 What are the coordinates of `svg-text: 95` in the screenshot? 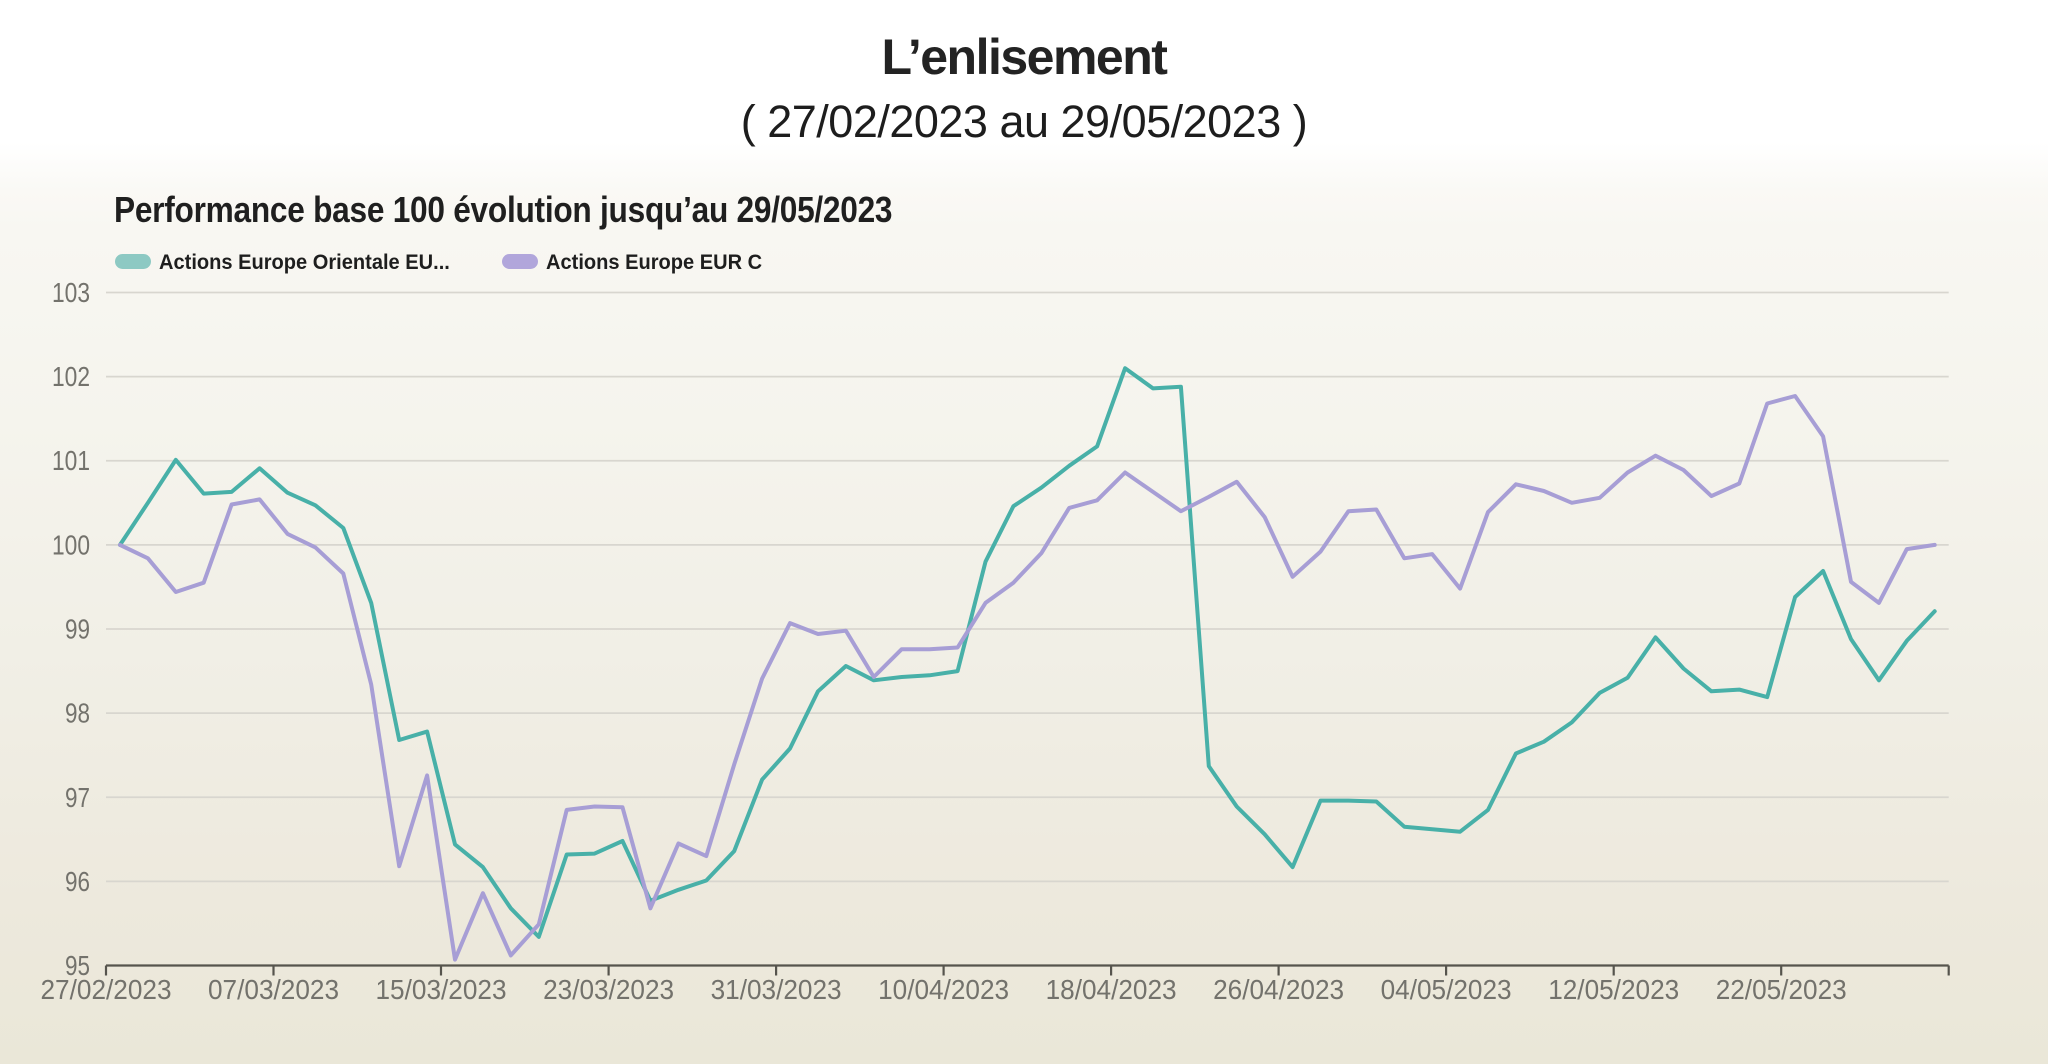 It's located at (77, 965).